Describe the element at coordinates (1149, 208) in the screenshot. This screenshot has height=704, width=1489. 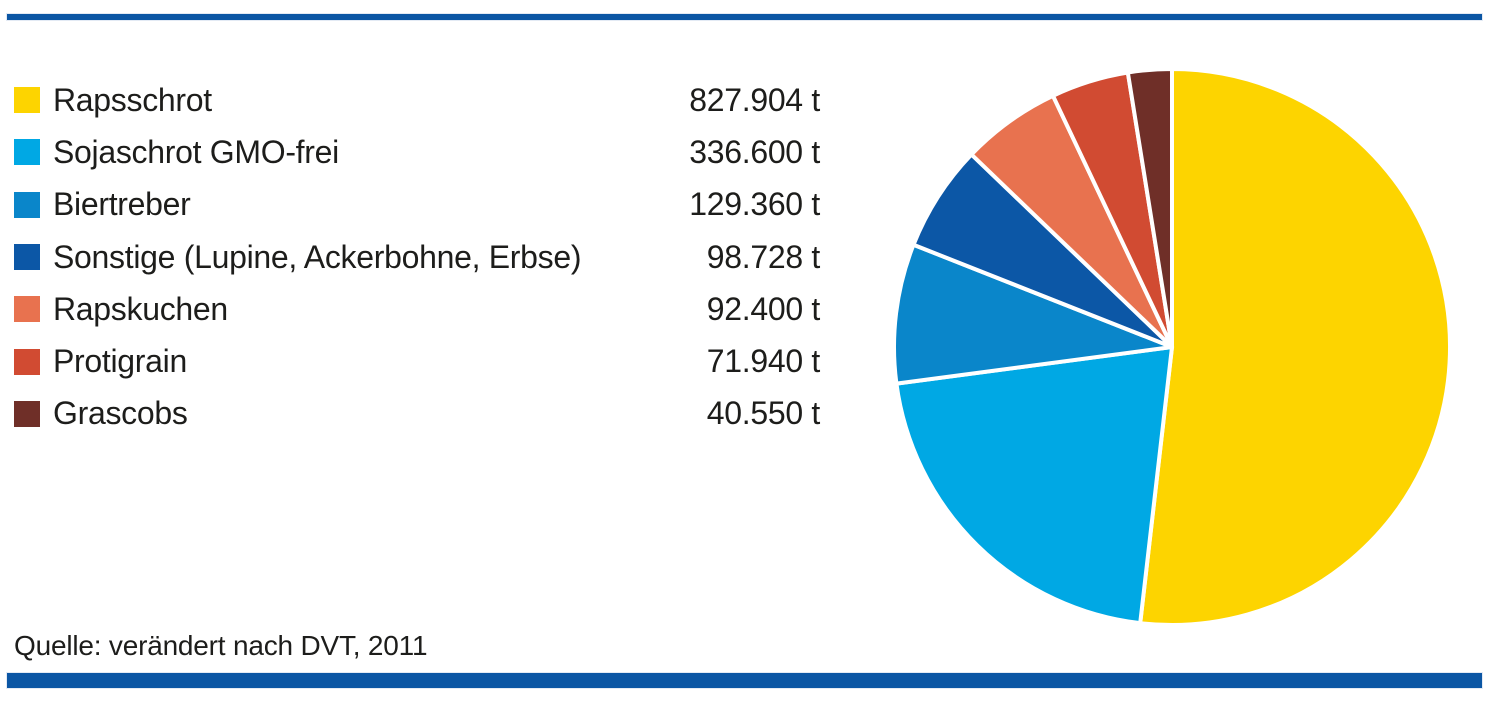
I see `pie-slice-grascobs` at that location.